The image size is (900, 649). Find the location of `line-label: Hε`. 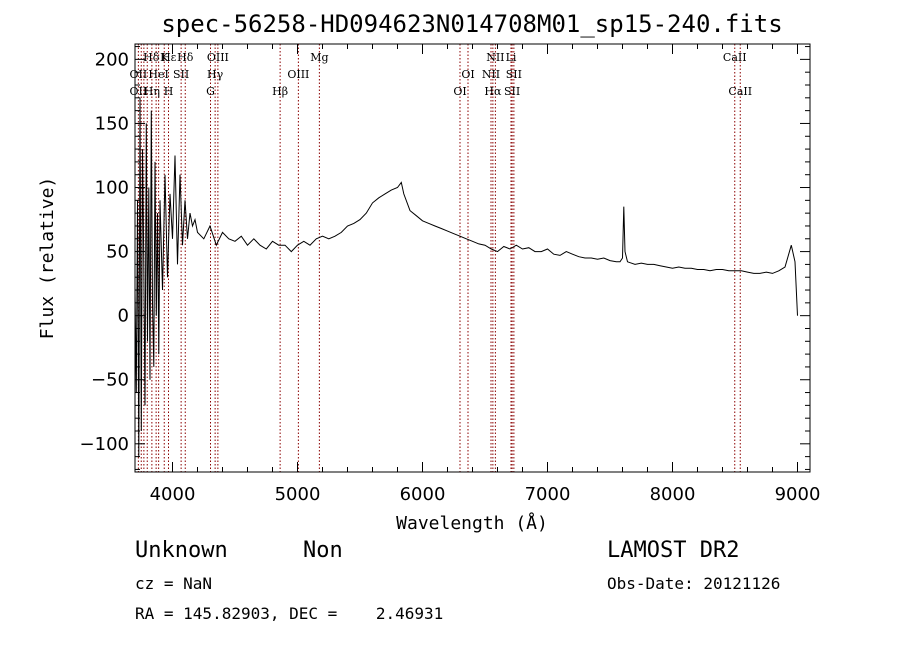

line-label: Hε is located at coordinates (169, 57).